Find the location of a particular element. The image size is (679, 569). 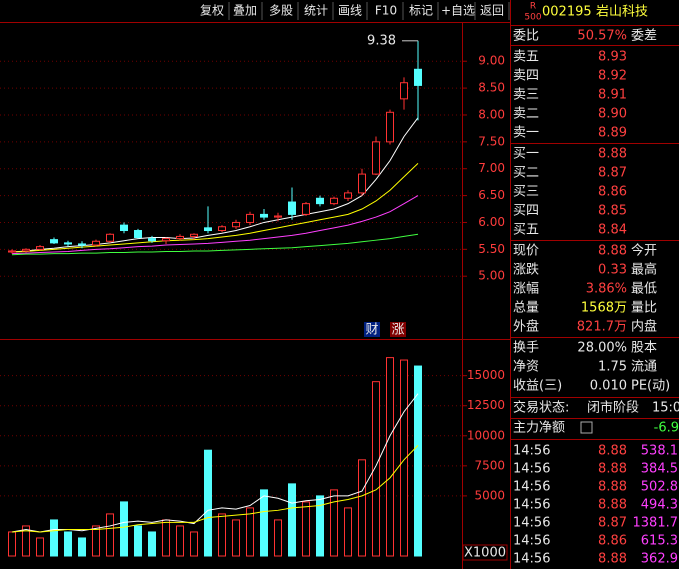

ask-label: 卖五 is located at coordinates (526, 57).